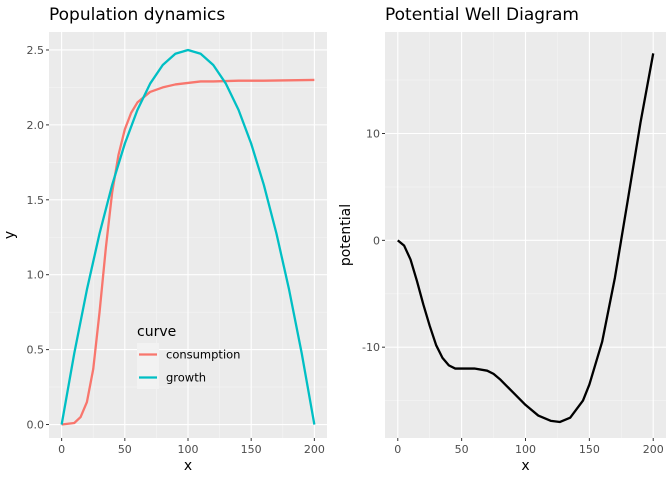 The height and width of the screenshot is (484, 672). Describe the element at coordinates (10, 235) in the screenshot. I see `y-axis-title: y` at that location.